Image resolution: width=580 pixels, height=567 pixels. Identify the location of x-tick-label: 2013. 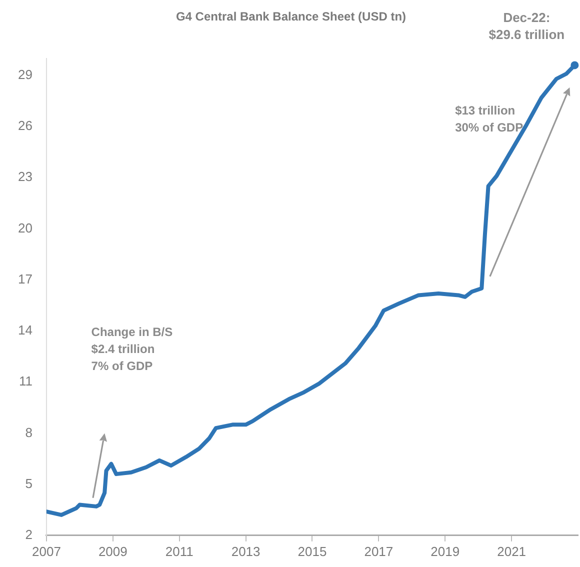
(245, 551).